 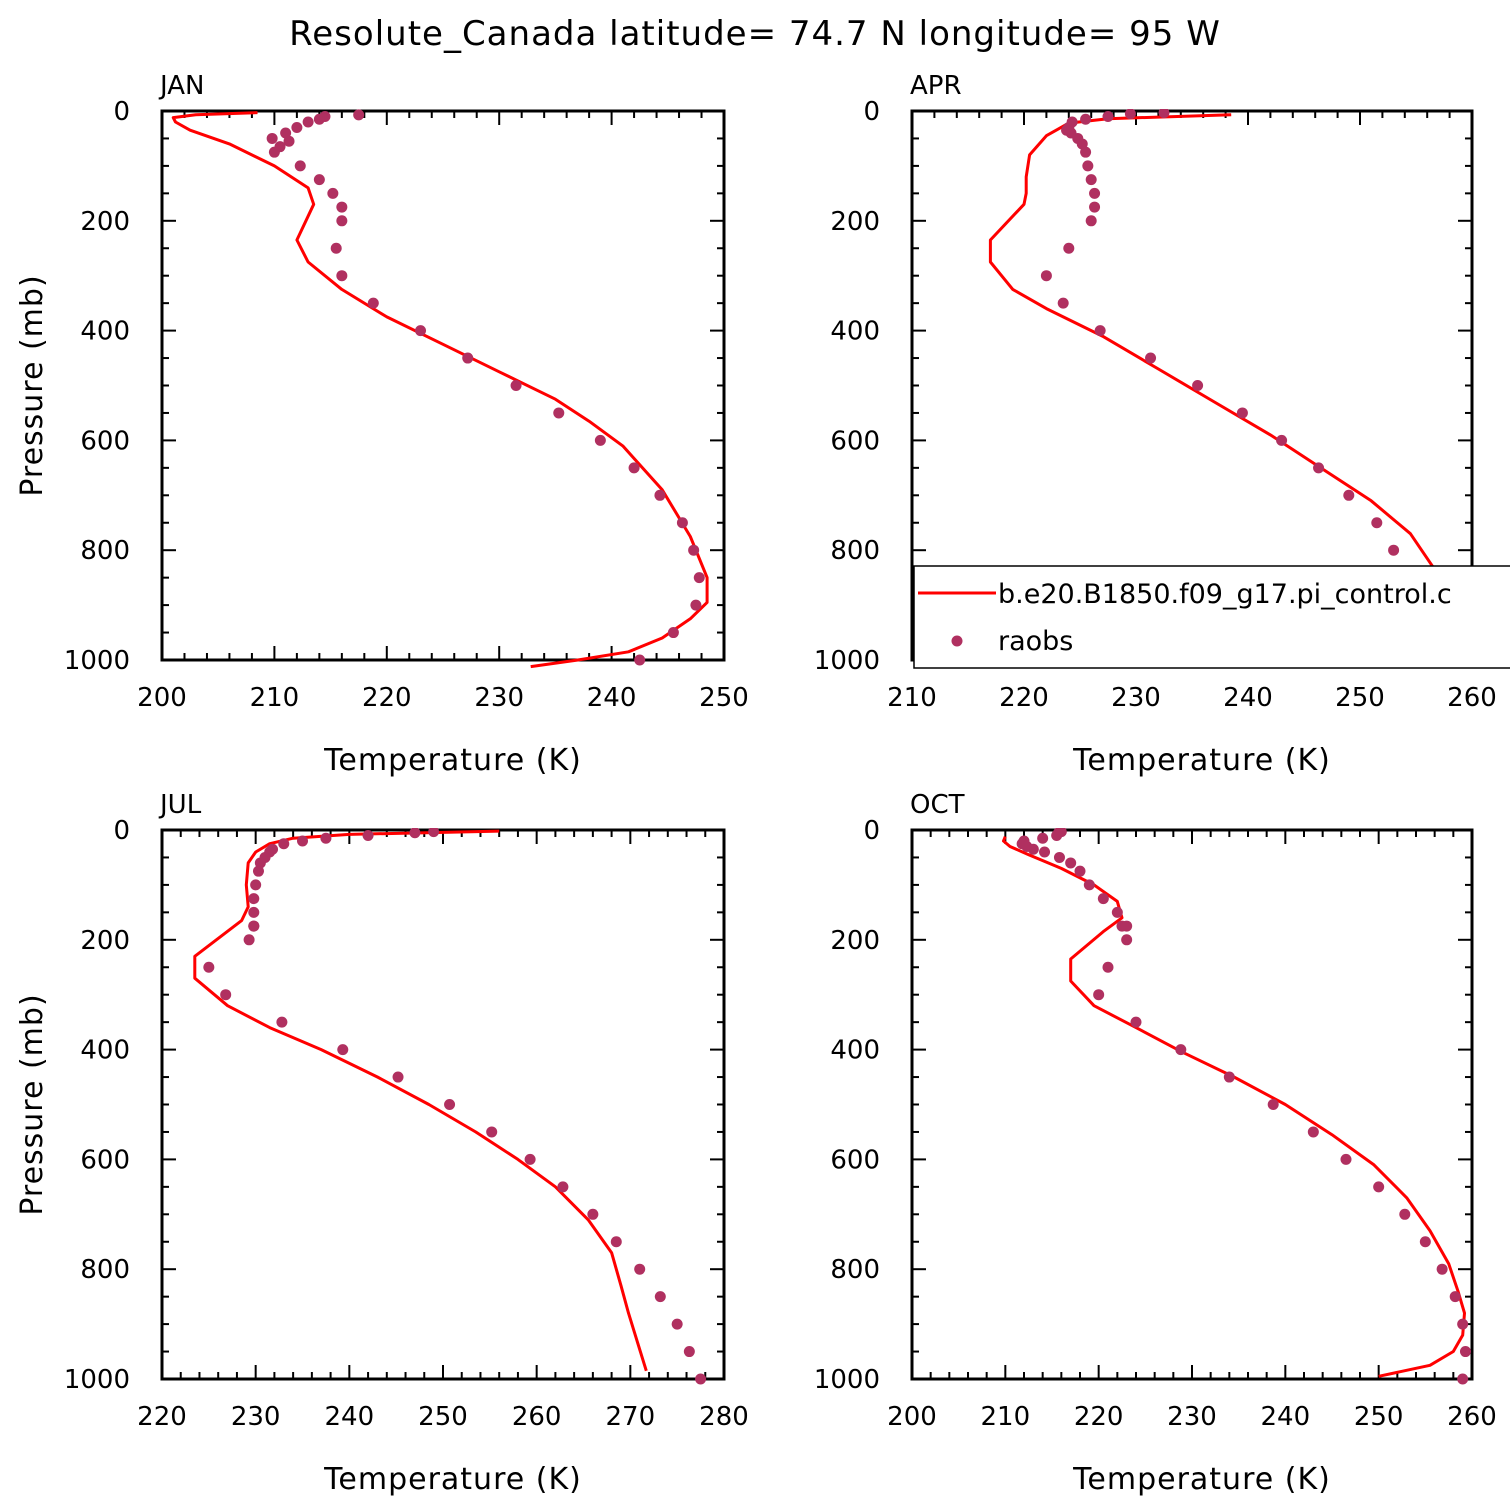 I want to click on panel-label: JAN, so click(x=181, y=86).